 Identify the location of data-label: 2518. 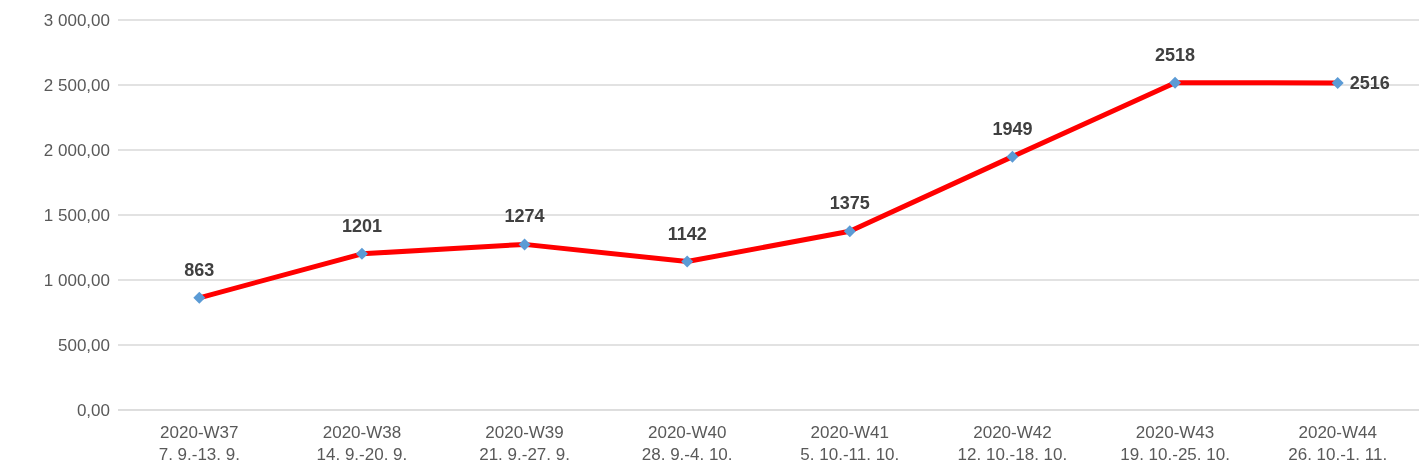
(1175, 54).